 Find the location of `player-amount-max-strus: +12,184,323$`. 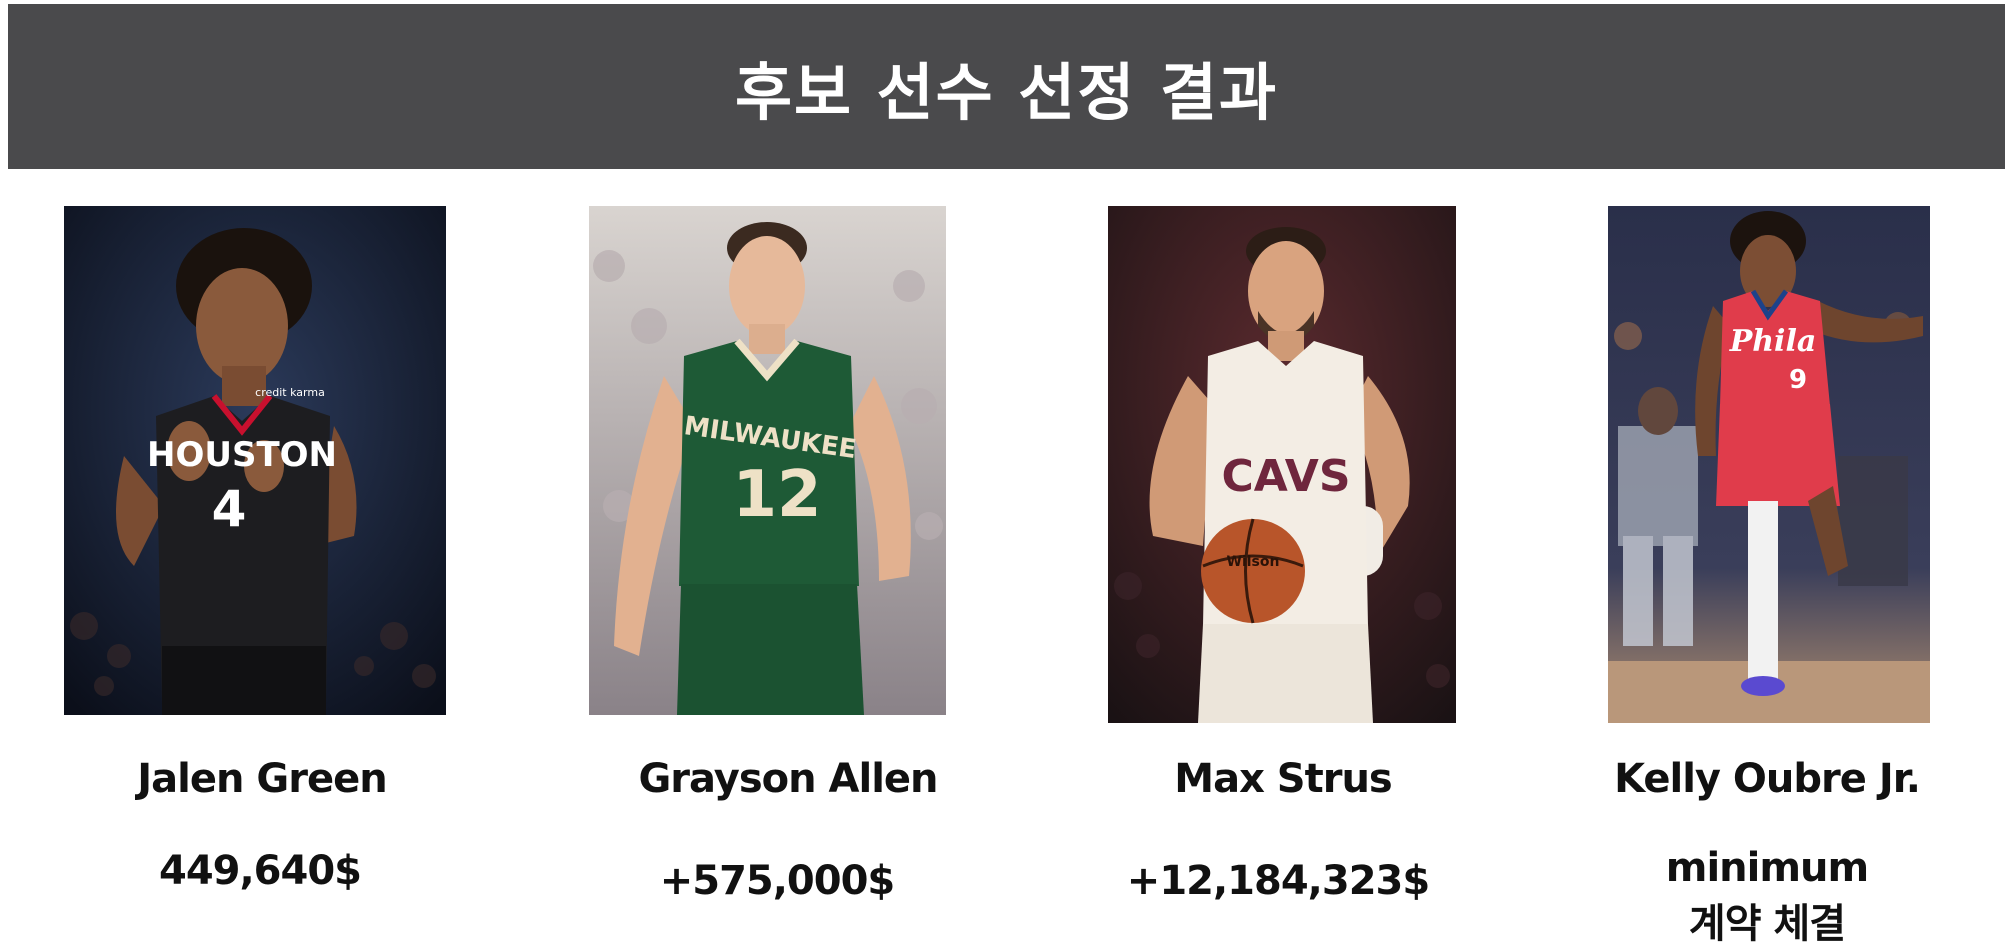

player-amount-max-strus: +12,184,323$ is located at coordinates (1278, 881).